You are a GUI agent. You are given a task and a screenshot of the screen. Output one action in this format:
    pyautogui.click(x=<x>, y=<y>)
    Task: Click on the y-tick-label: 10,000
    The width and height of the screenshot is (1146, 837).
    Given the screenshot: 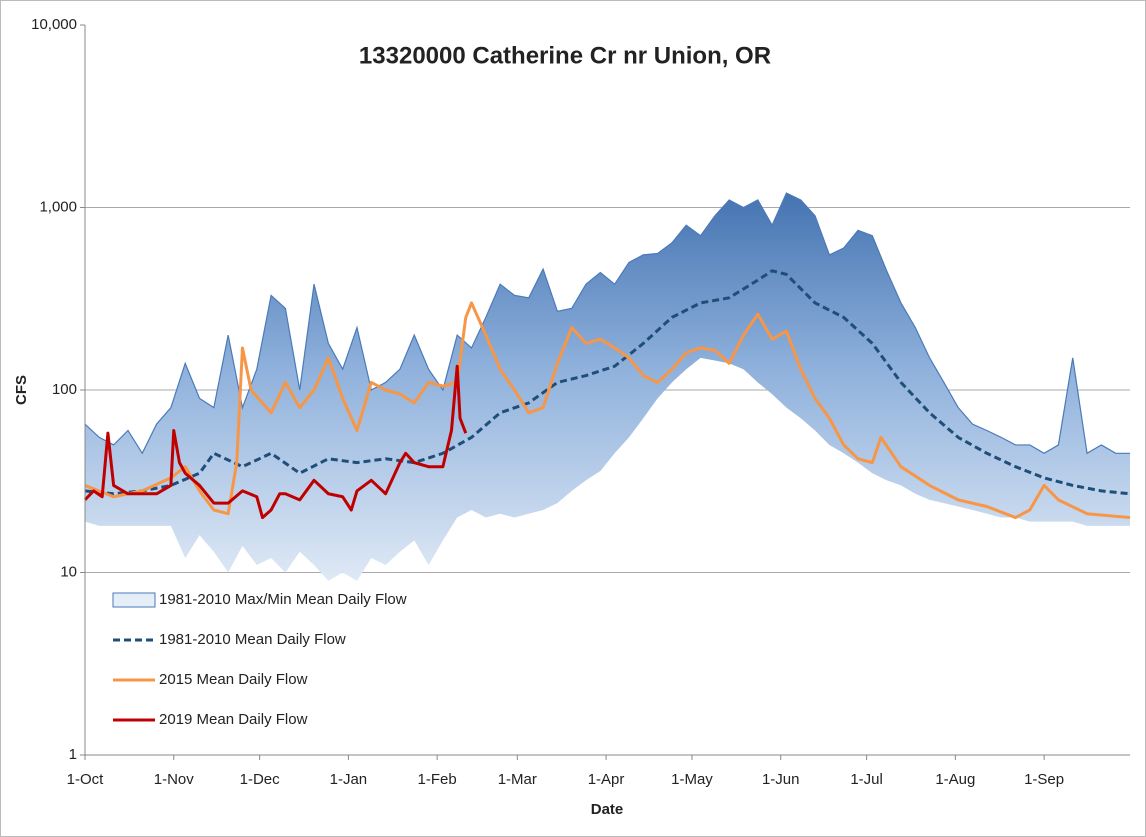 What is the action you would take?
    pyautogui.click(x=54, y=24)
    